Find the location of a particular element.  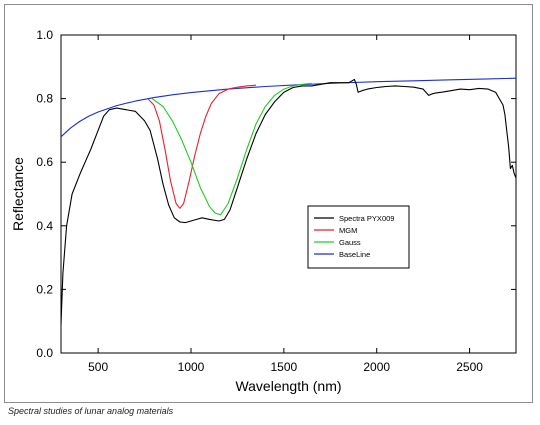

legend-label: Spectra PYX009 is located at coordinates (366, 218).